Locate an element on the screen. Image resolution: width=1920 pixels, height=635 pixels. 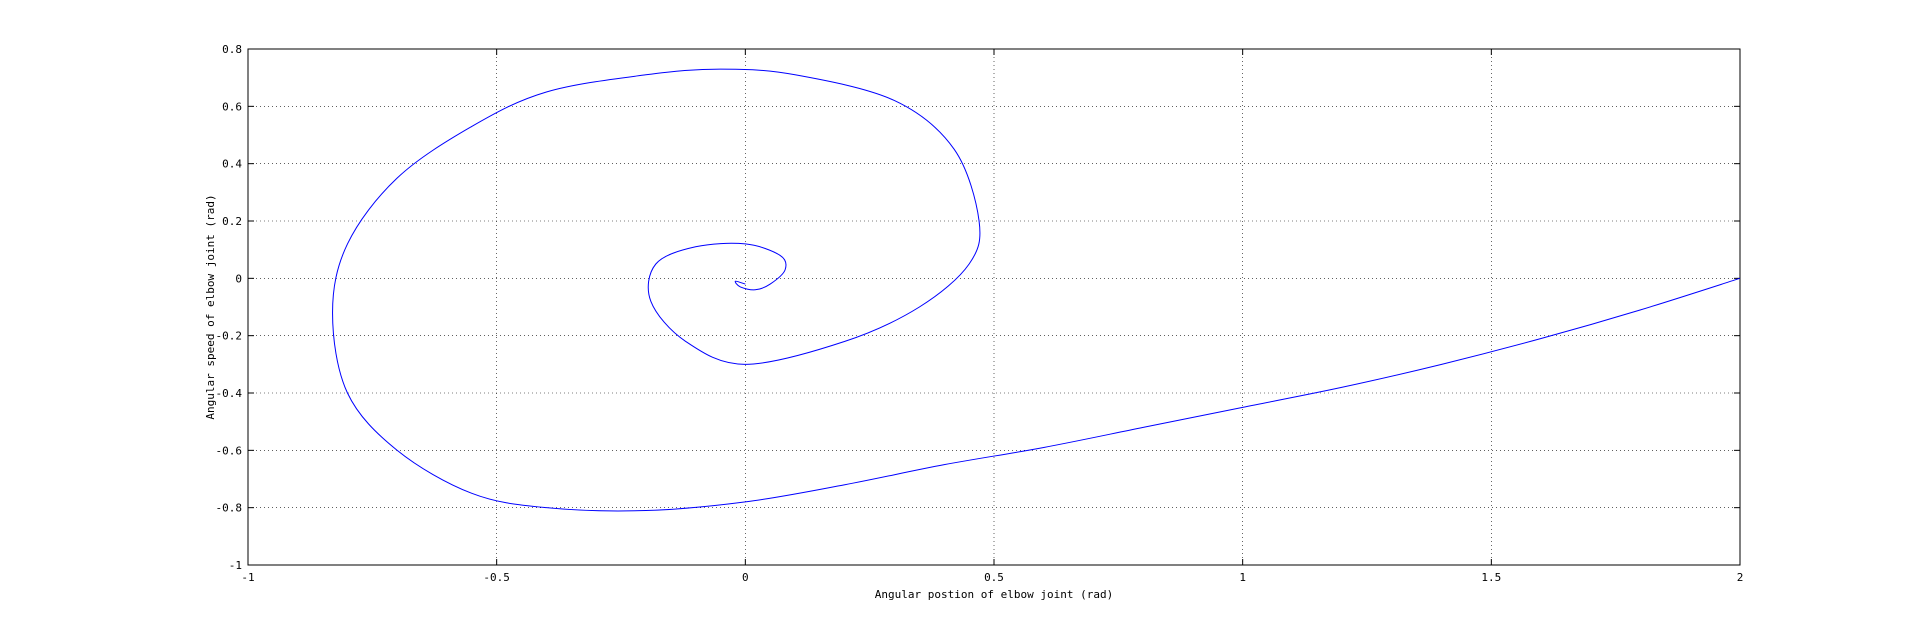
y-tick-label: -1 is located at coordinates (235, 565).